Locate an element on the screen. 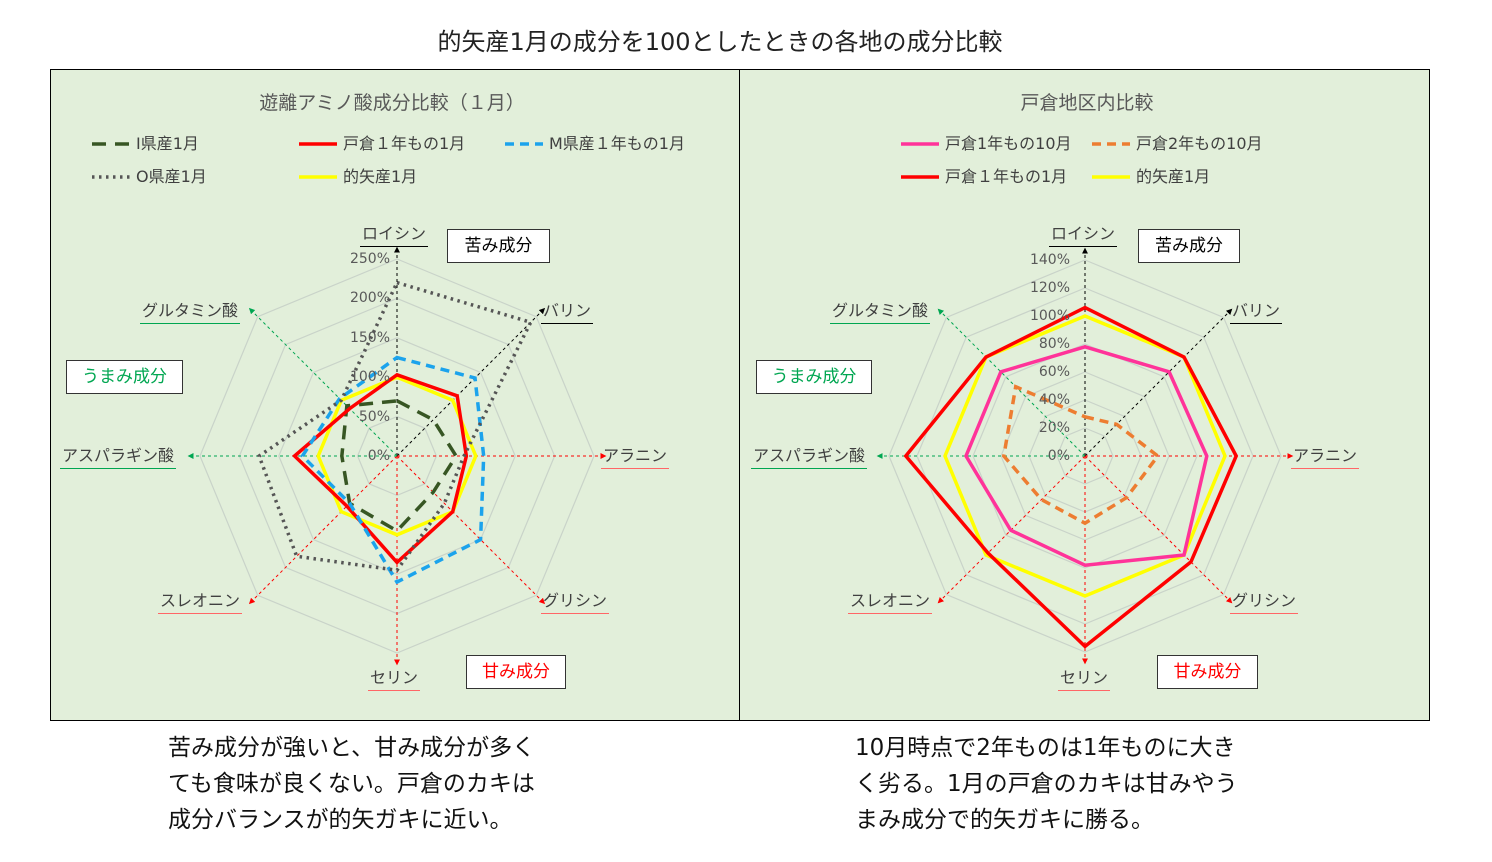  legend-label: O県産1月 is located at coordinates (171, 176).